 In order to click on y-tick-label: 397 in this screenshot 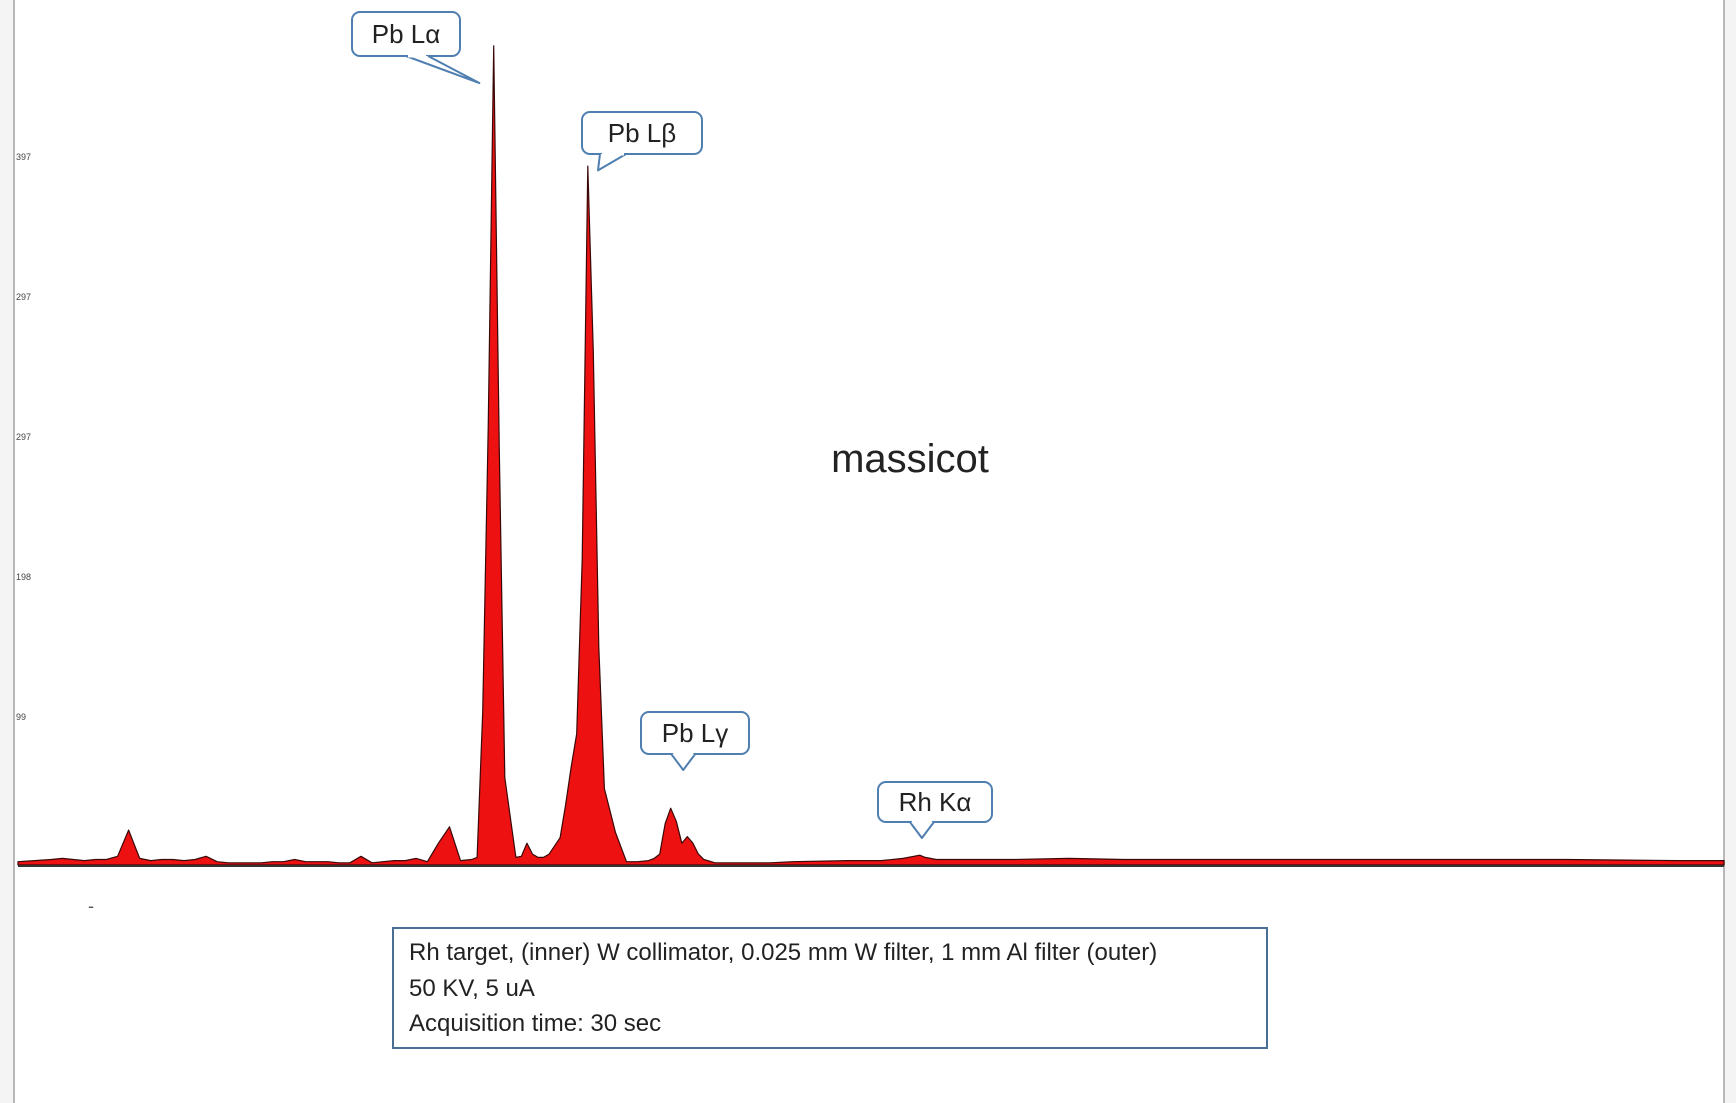, I will do `click(23, 157)`.